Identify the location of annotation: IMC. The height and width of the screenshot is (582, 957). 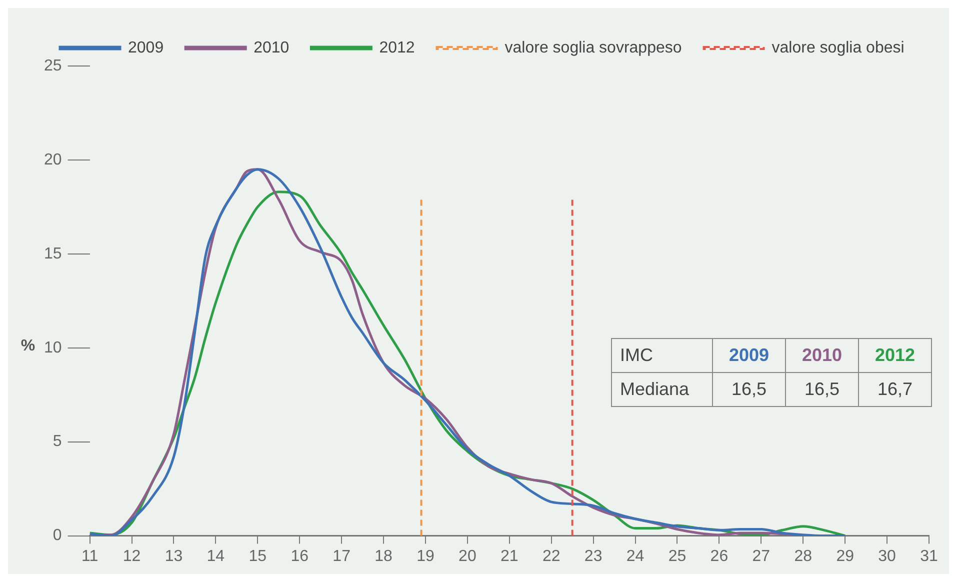
(662, 355).